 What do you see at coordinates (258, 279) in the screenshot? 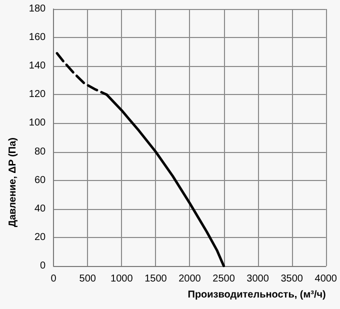
I see `x-tick-label: 3000` at bounding box center [258, 279].